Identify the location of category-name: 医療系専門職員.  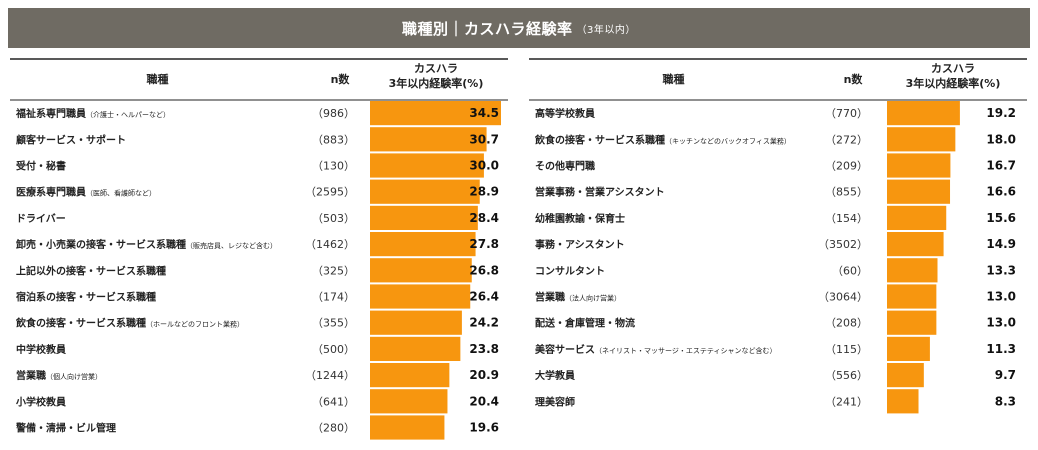
(51, 192).